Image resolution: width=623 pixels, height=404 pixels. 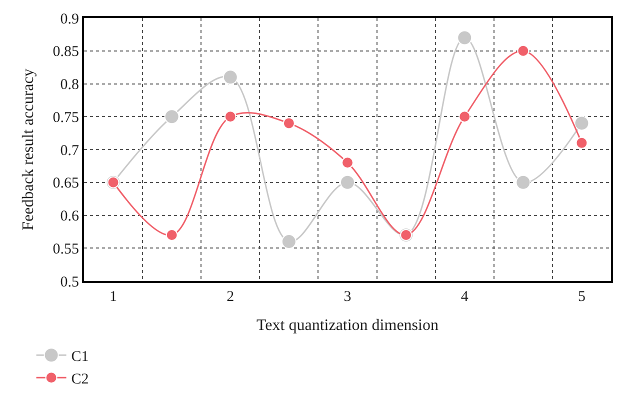 What do you see at coordinates (464, 297) in the screenshot?
I see `x-tick-label: 4` at bounding box center [464, 297].